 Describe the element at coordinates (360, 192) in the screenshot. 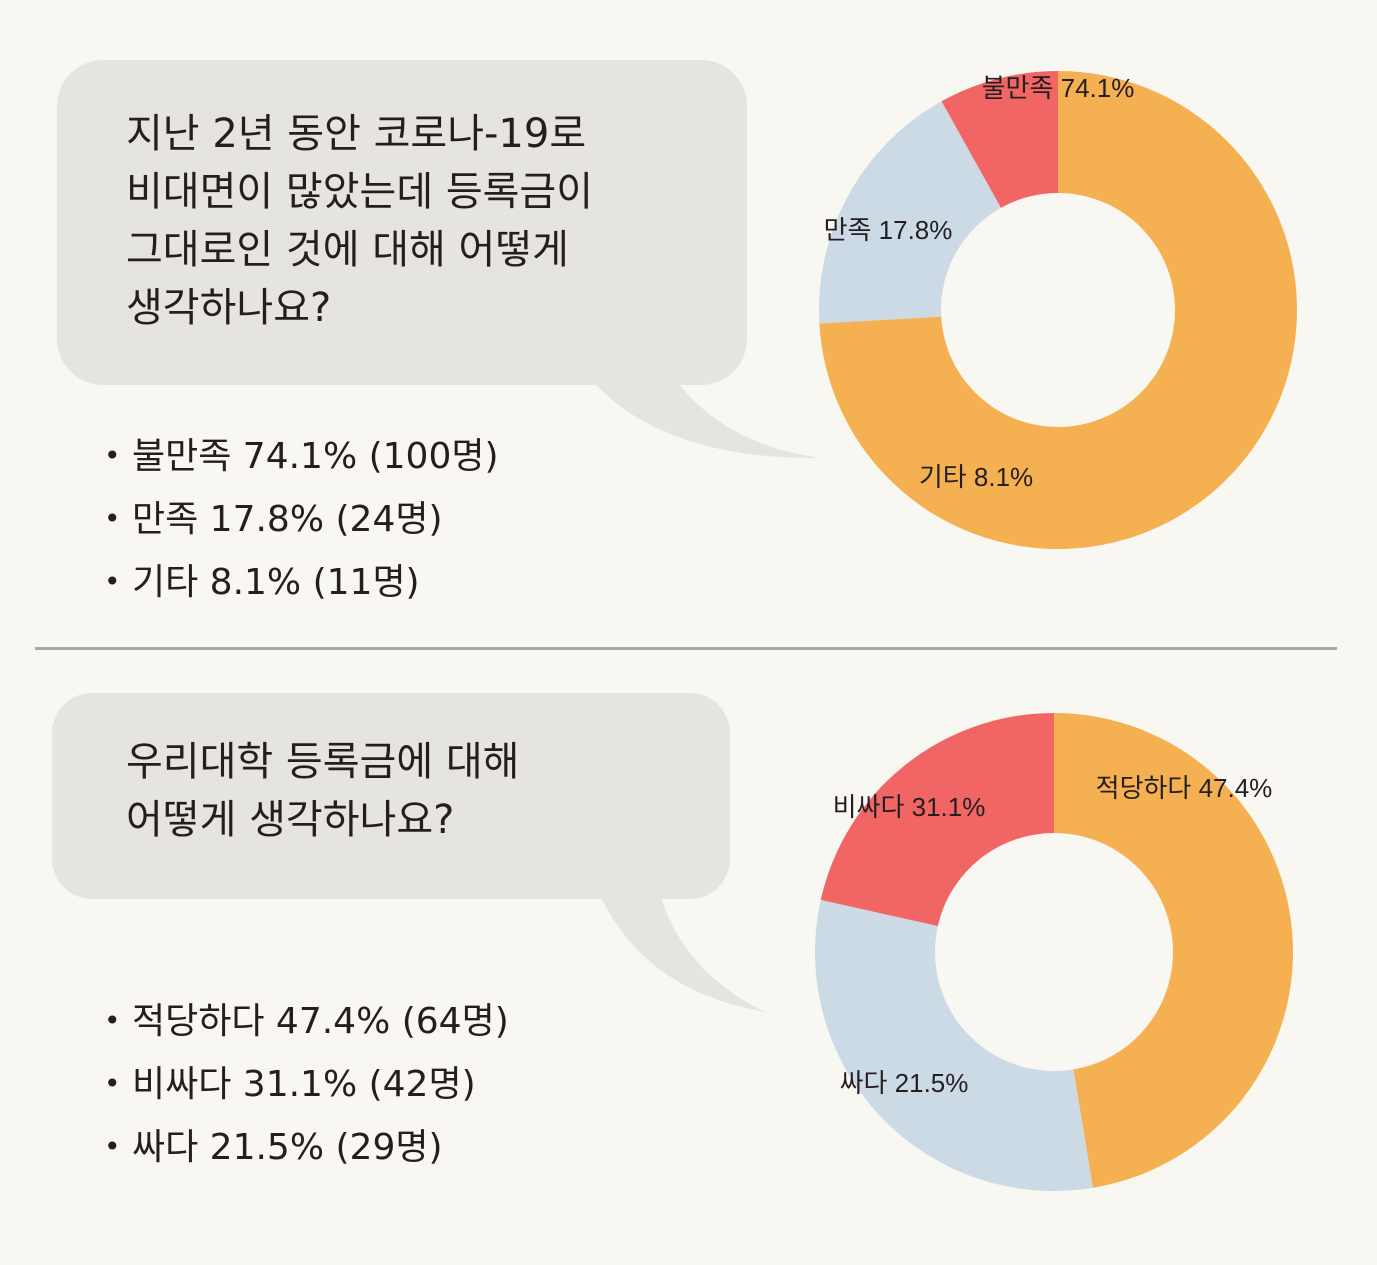

I see `question-line: 비대면이 많았는데 등록금이` at that location.